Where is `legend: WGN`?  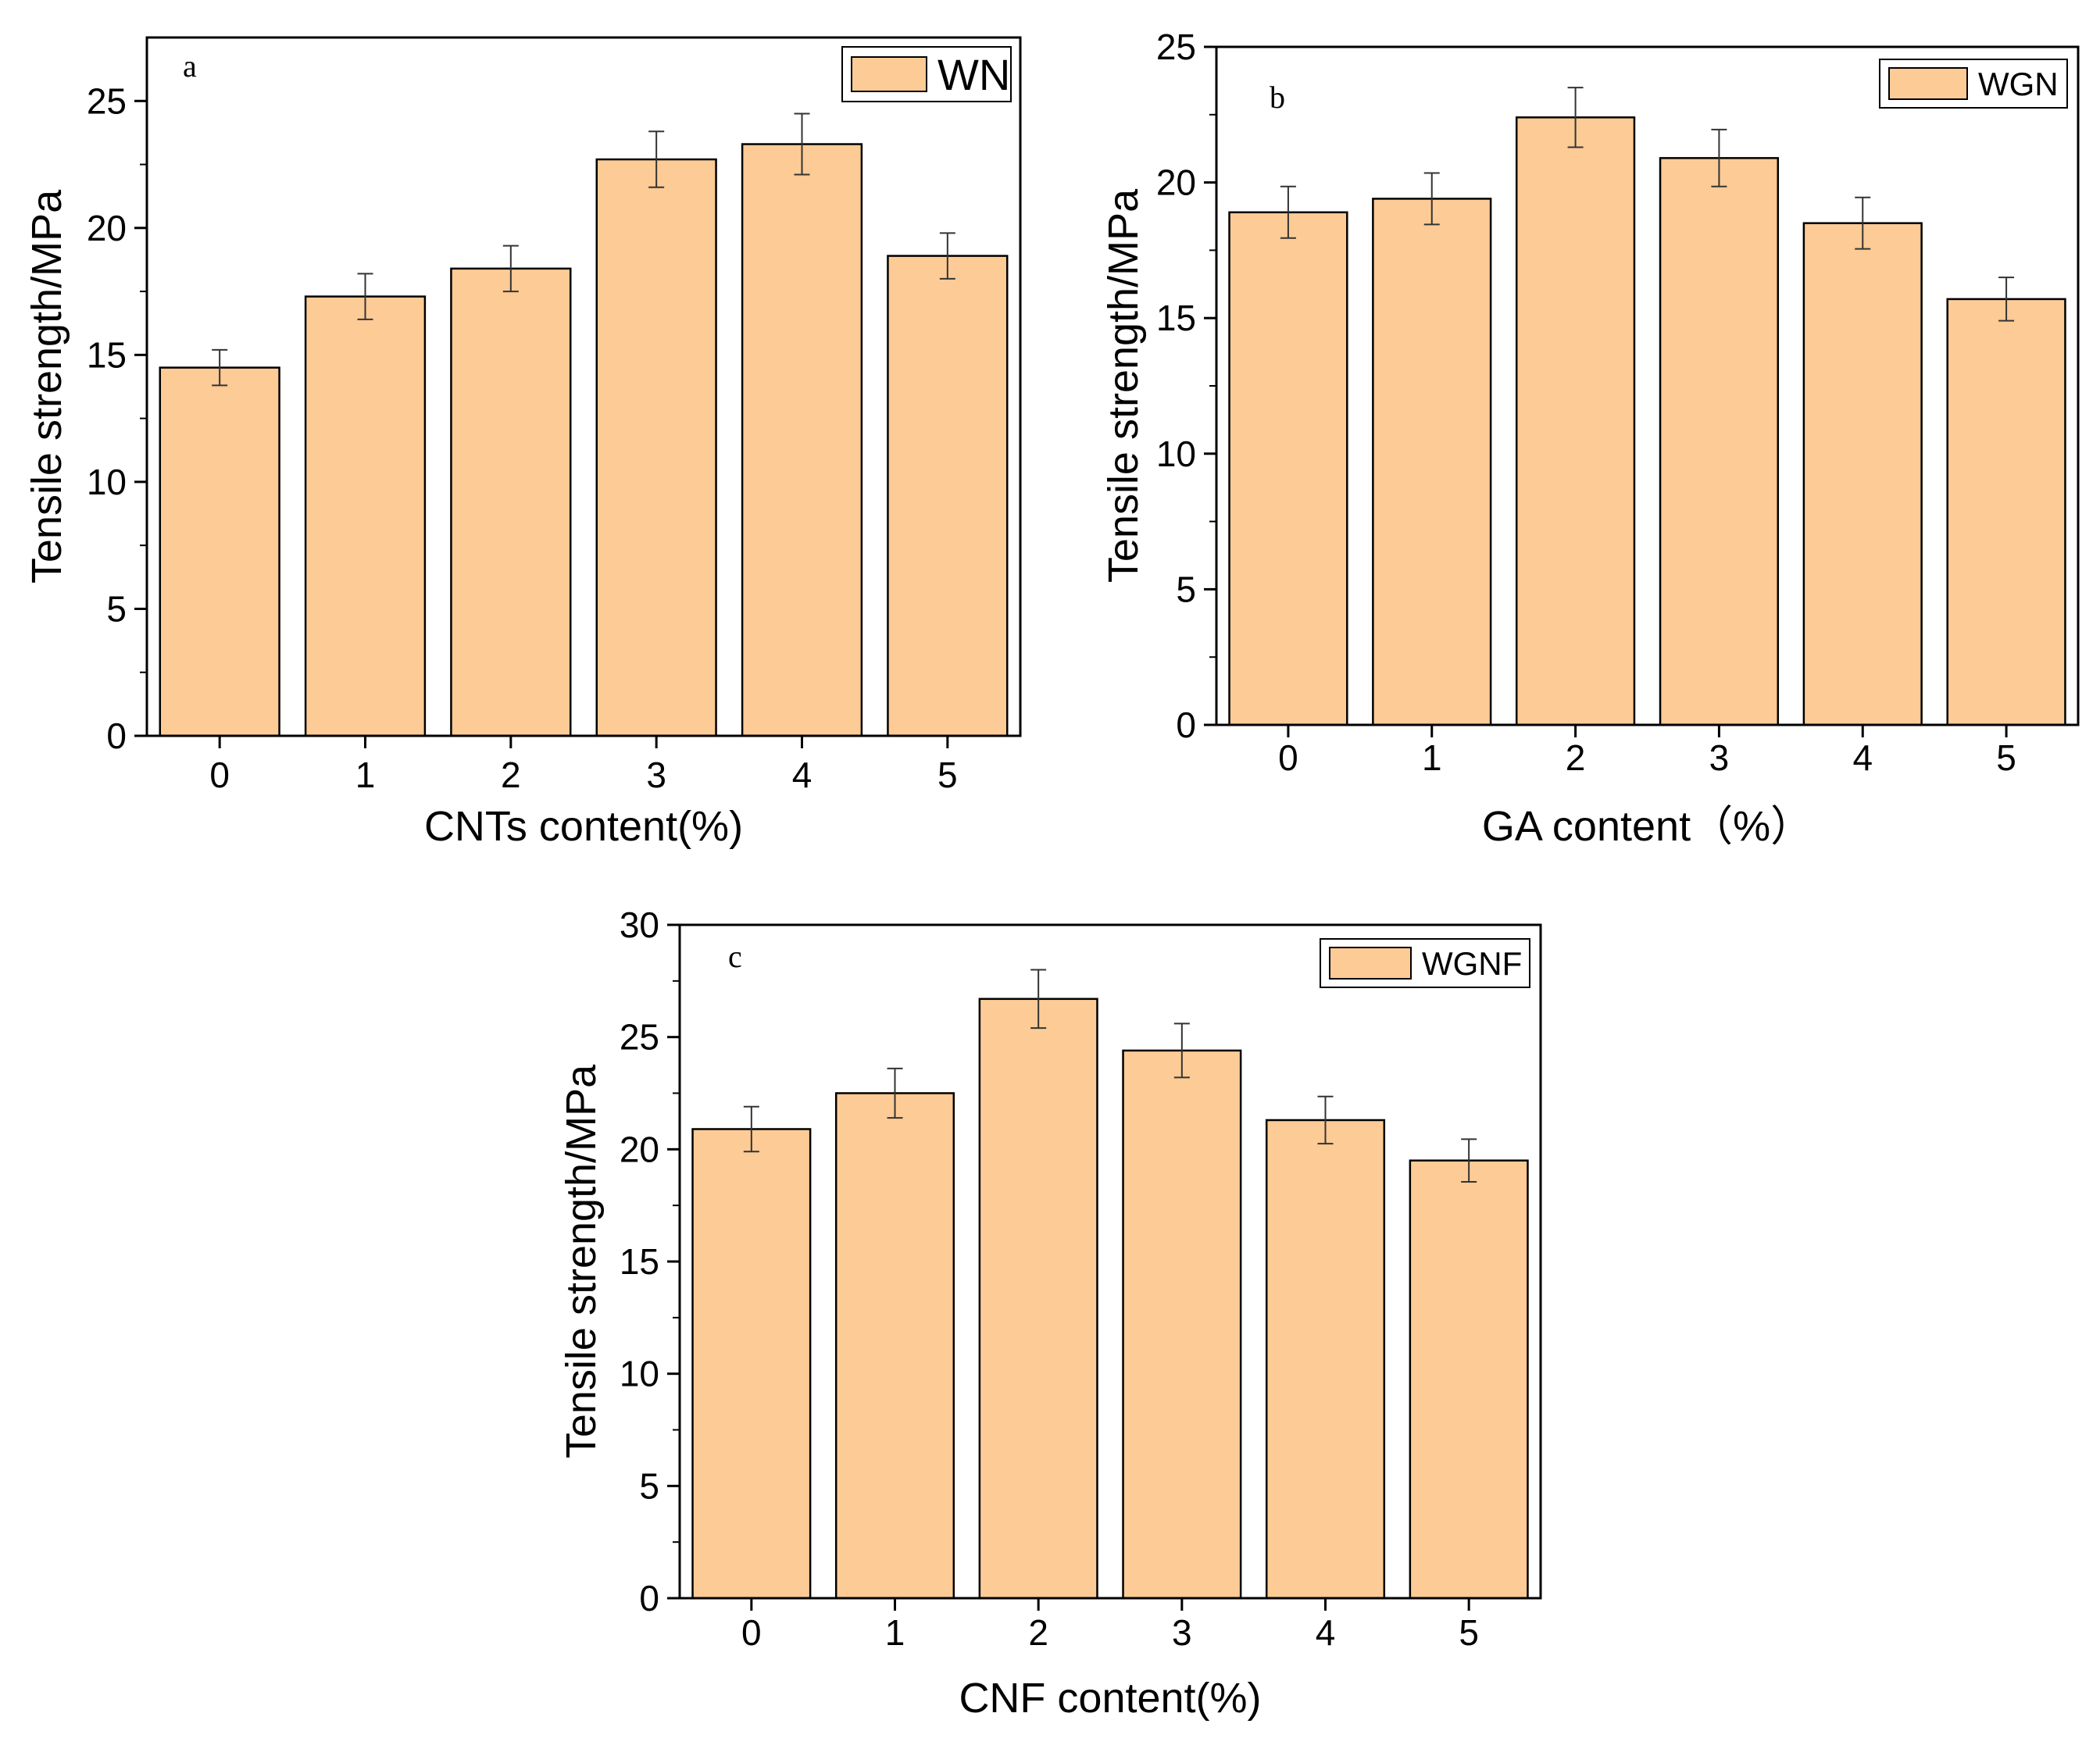 legend: WGN is located at coordinates (1973, 84).